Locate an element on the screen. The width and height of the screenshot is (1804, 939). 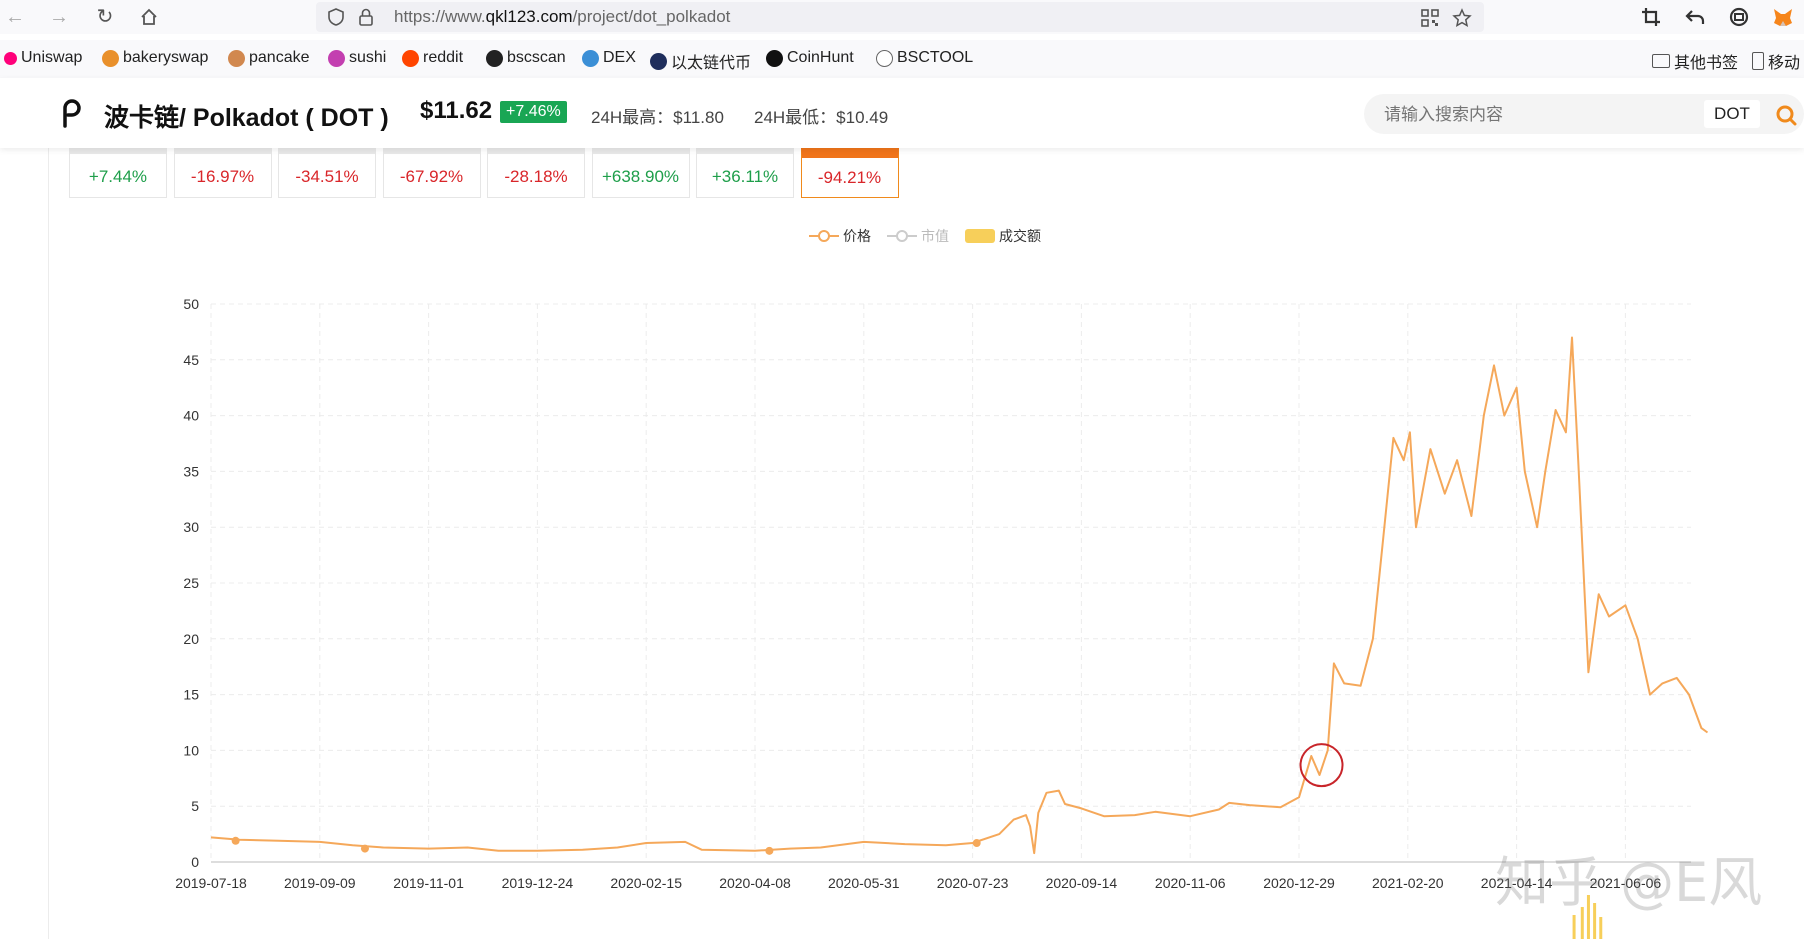
coinhunt-icon is located at coordinates (774, 58).